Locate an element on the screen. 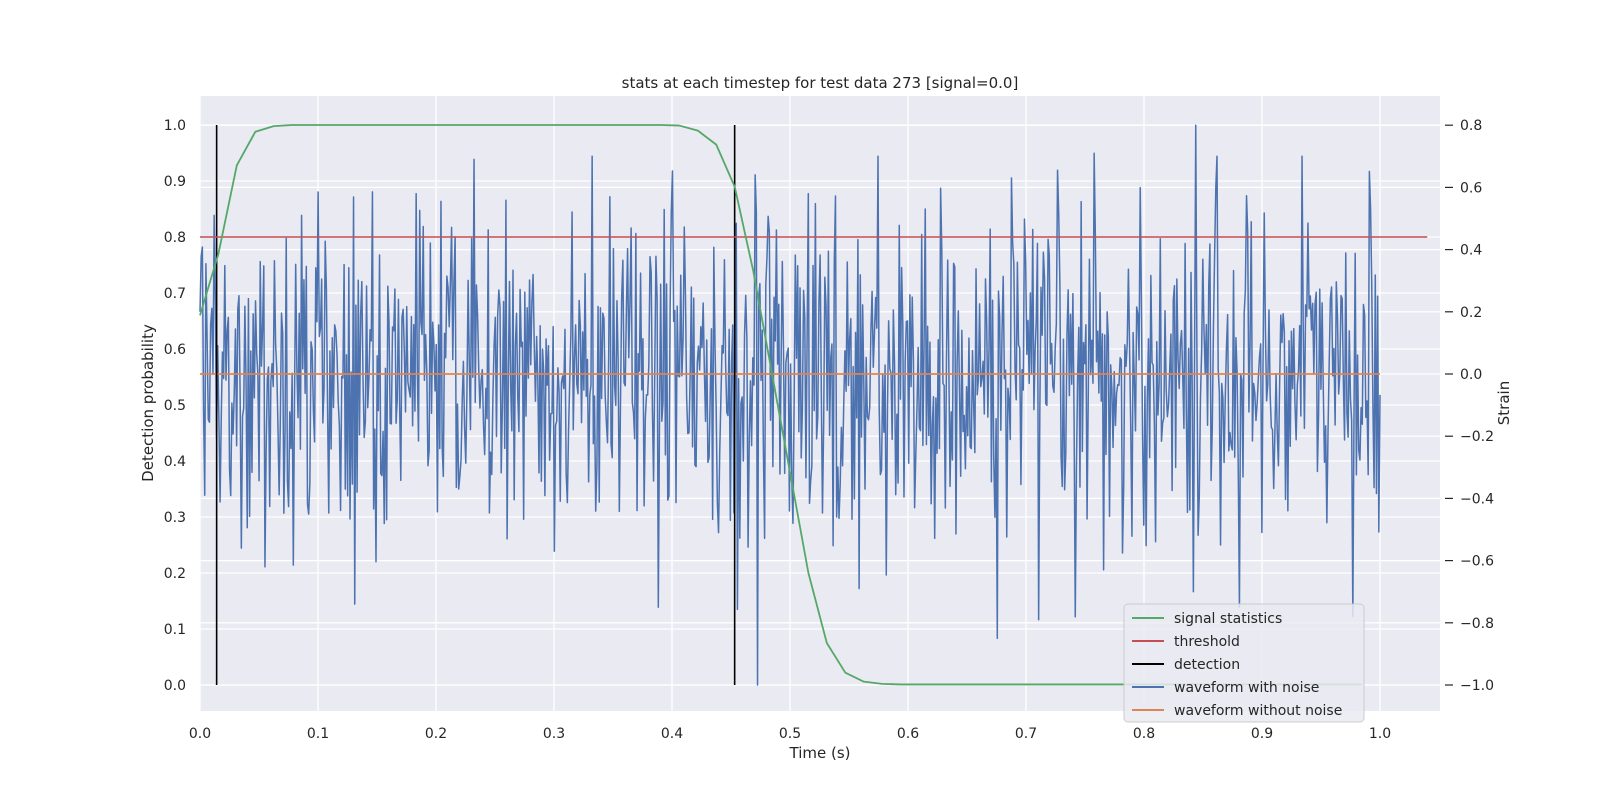 This screenshot has height=800, width=1600. x-tick-label: 0.9 is located at coordinates (1262, 734).